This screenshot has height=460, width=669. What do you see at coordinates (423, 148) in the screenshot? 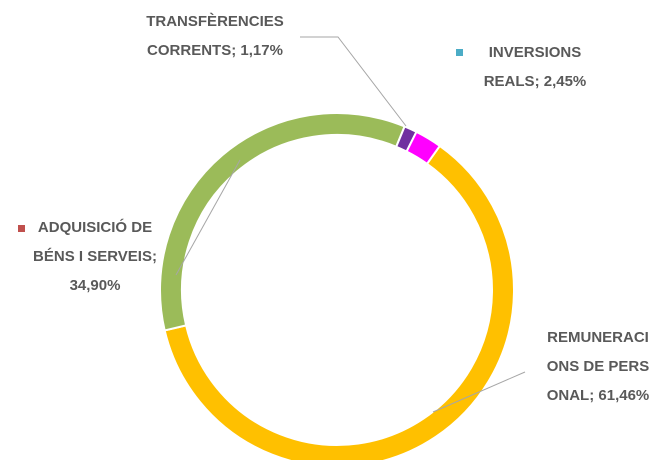
I see `slice` at bounding box center [423, 148].